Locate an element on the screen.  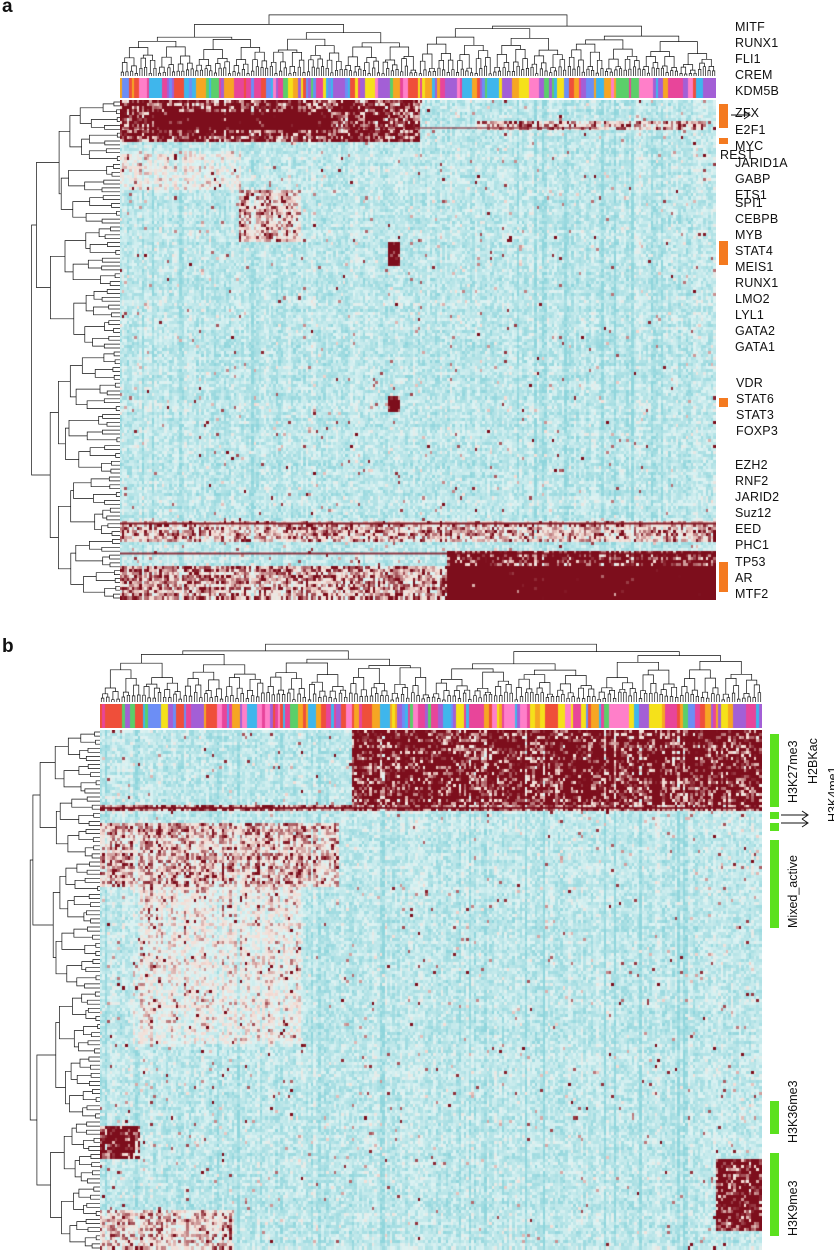
panel-b-label: H2BKac is located at coordinates (813, 761).